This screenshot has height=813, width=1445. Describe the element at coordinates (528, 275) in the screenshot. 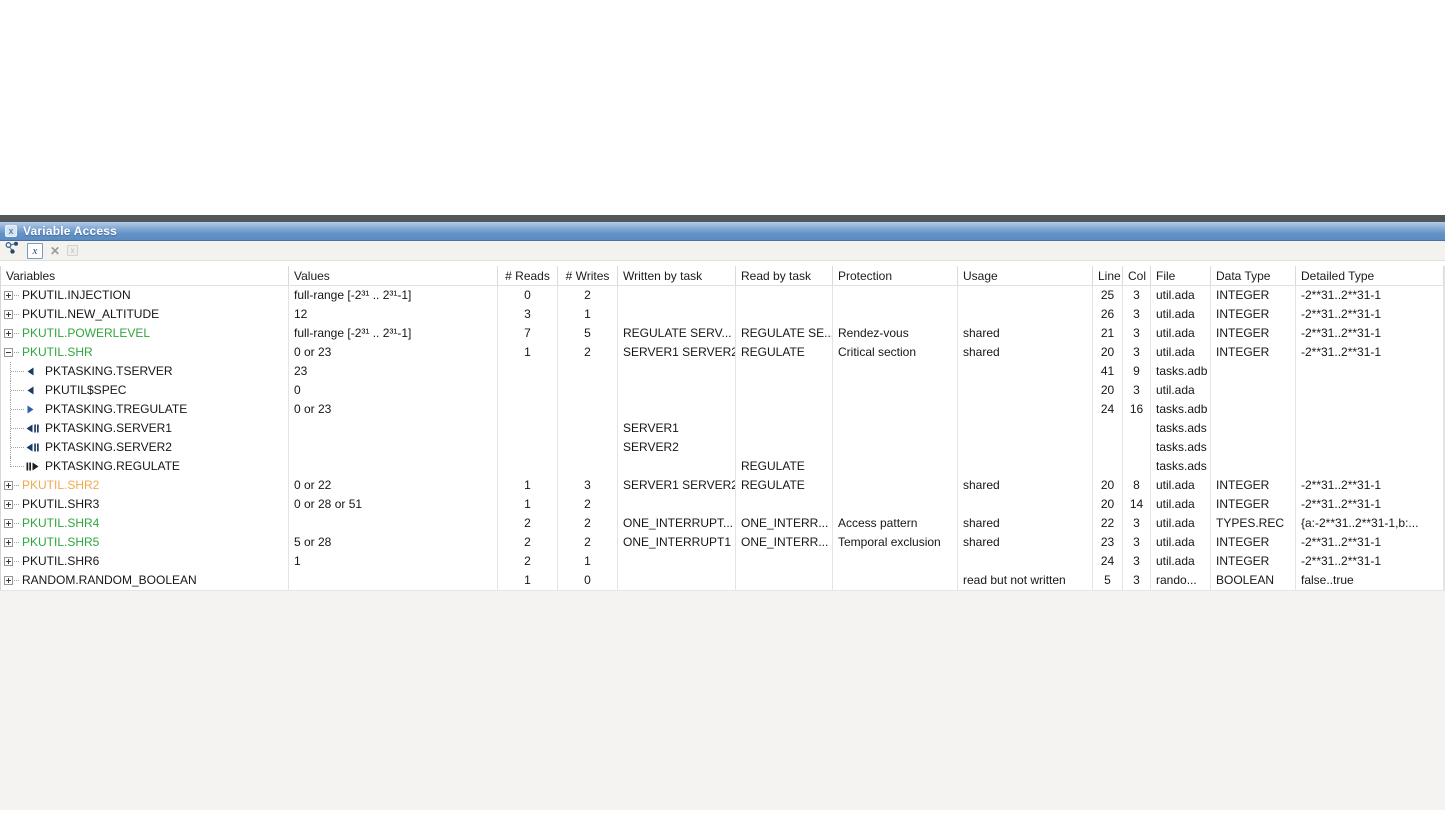

I see `column-header-reads: # Reads` at that location.